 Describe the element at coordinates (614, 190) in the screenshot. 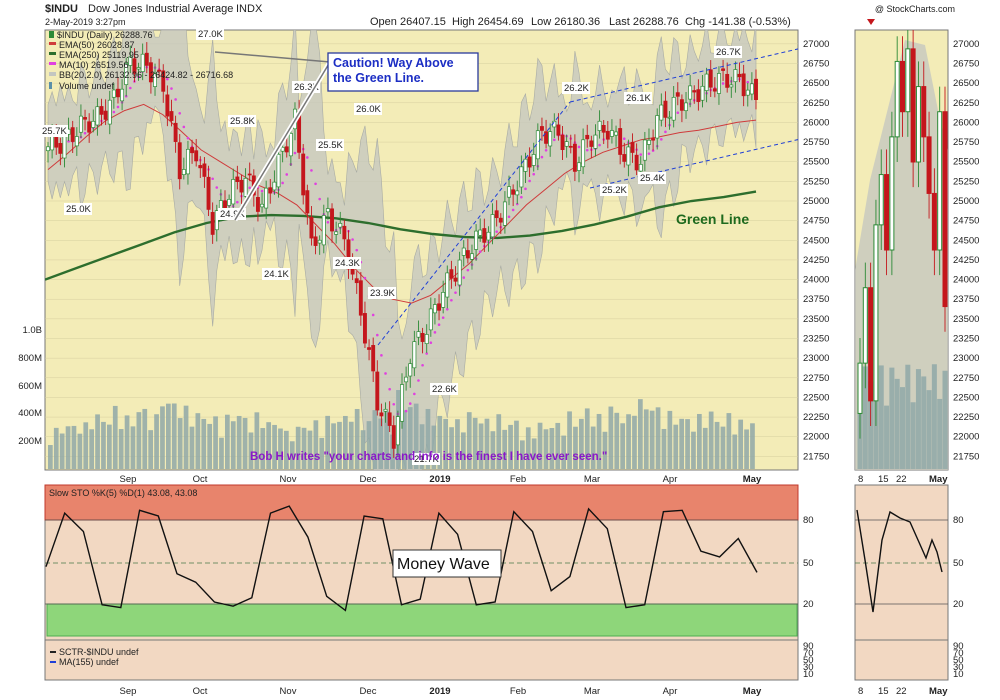

I see `price-callout: 25.2K` at that location.